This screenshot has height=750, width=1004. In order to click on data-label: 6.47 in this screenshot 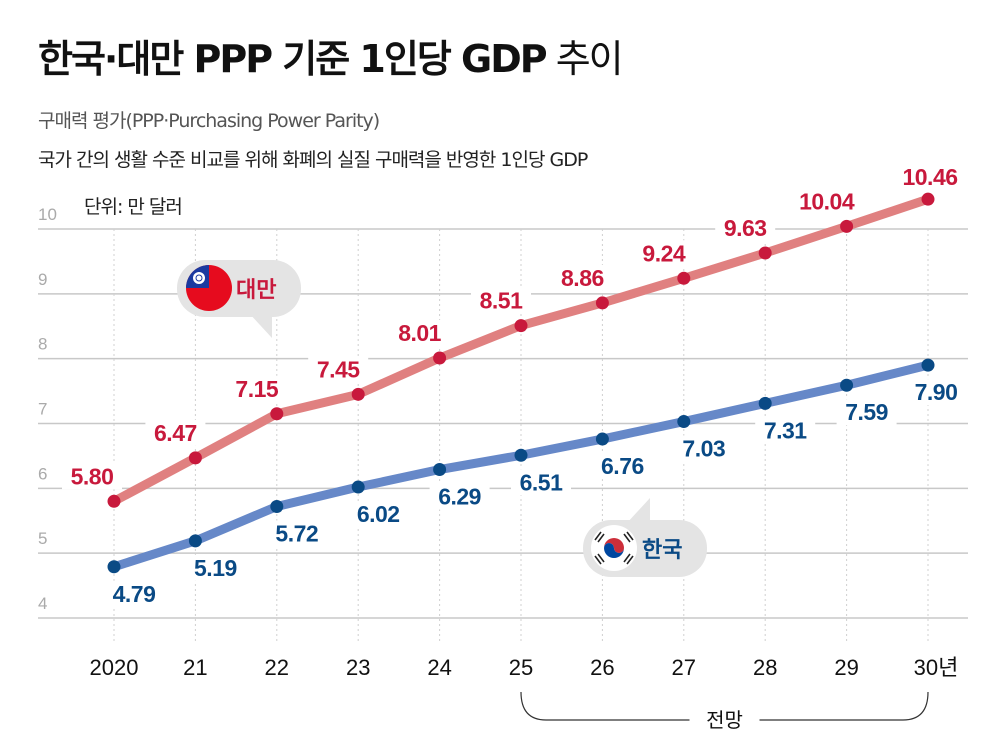, I will do `click(175, 433)`.